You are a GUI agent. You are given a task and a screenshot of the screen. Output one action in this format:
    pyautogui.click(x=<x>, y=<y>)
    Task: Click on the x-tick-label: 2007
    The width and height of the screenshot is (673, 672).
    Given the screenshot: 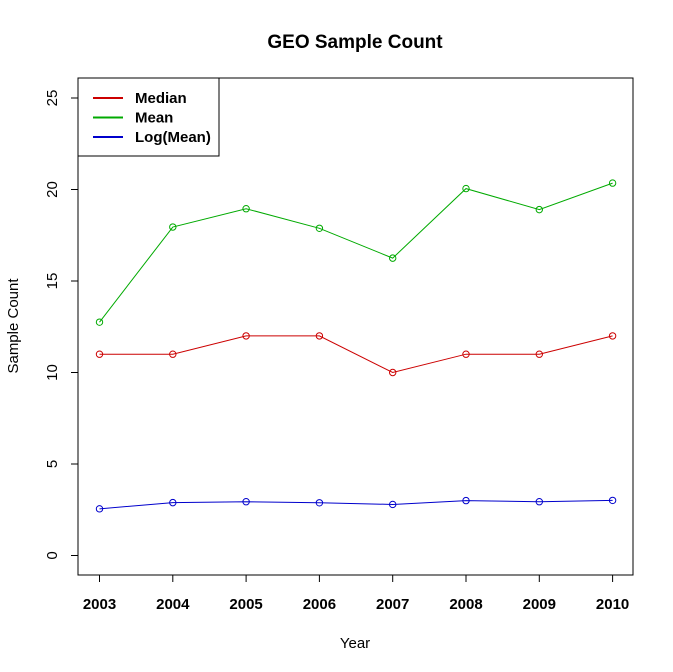 What is the action you would take?
    pyautogui.click(x=392, y=604)
    